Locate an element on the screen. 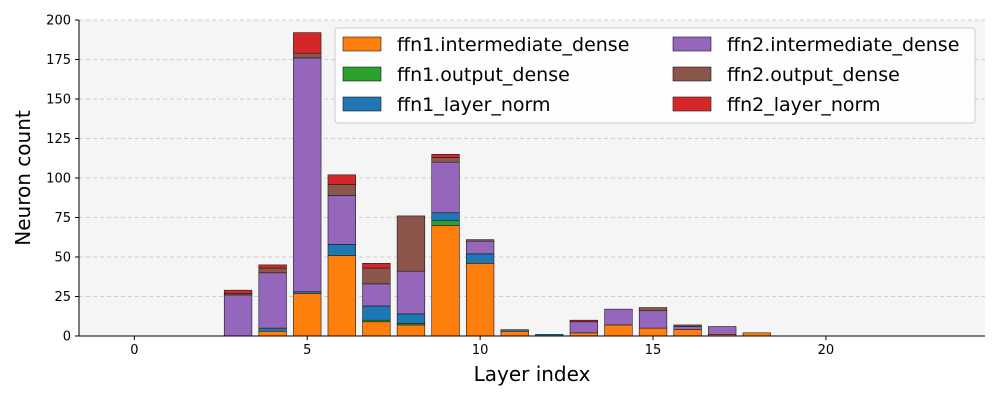 Image resolution: width=1000 pixels, height=400 pixels. x-axis-label: Layer index is located at coordinates (532, 374).